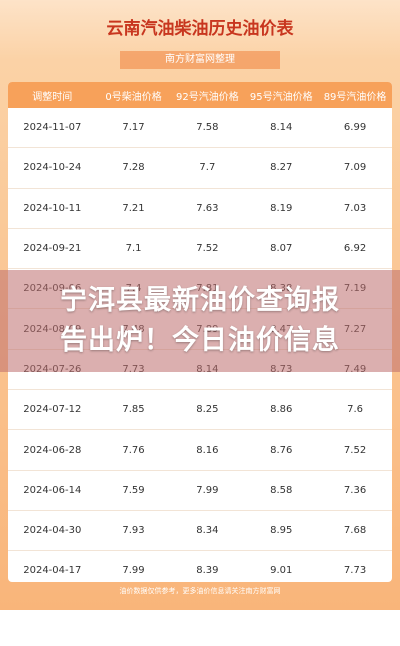 Image resolution: width=400 pixels, height=646 pixels. What do you see at coordinates (133, 531) in the screenshot?
I see `table-cell: 7.93` at bounding box center [133, 531].